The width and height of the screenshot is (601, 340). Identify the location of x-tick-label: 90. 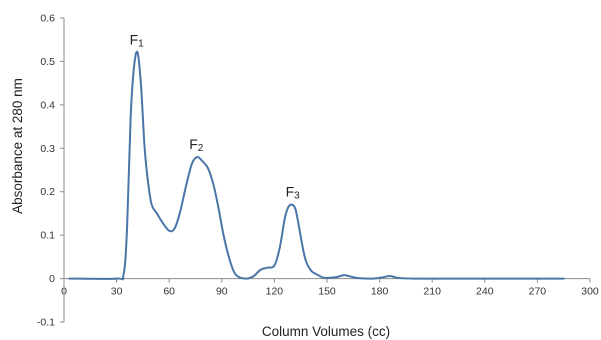
(222, 292).